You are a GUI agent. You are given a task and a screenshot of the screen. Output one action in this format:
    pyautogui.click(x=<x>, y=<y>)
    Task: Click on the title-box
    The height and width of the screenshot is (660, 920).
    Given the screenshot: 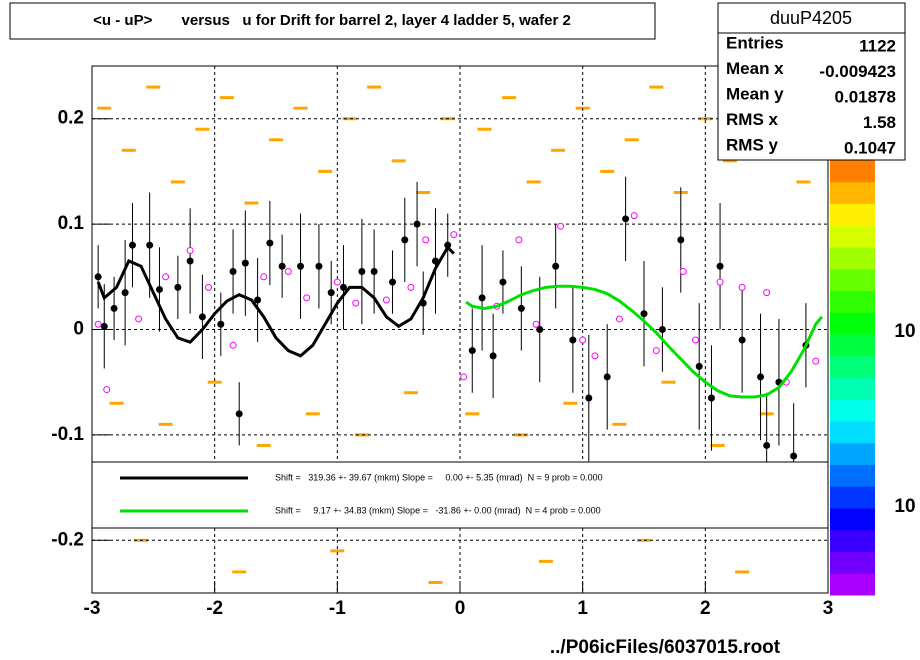 What is the action you would take?
    pyautogui.click(x=332, y=21)
    